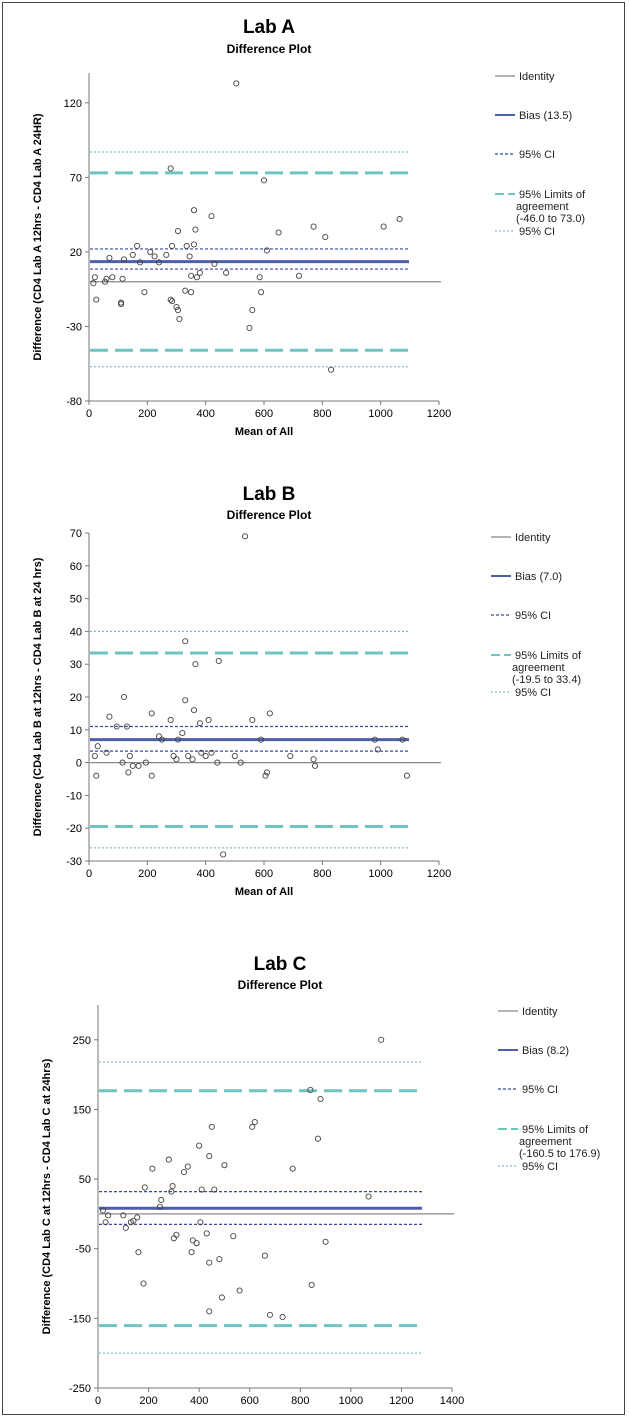 The height and width of the screenshot is (1419, 629). I want to click on y-tick-label: 50, so click(76, 600).